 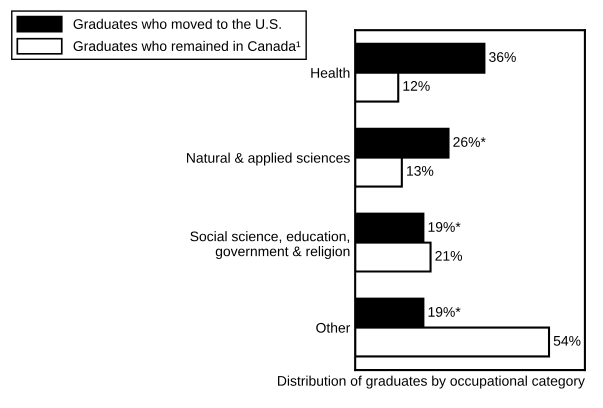 I want to click on y-tick-label: Natural & applied sciences, so click(x=268, y=159).